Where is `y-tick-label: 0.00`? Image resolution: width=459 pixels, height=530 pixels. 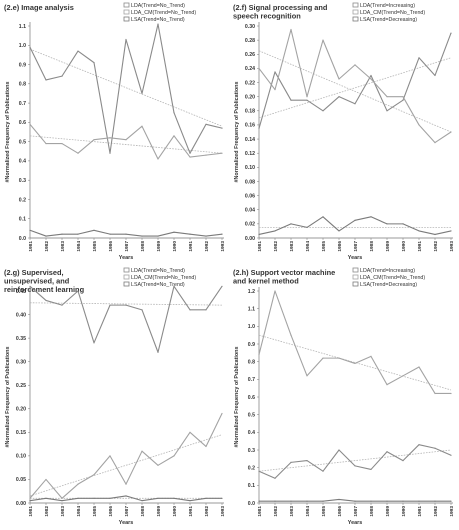 y-tick-label: 0.00 is located at coordinates (21, 504).